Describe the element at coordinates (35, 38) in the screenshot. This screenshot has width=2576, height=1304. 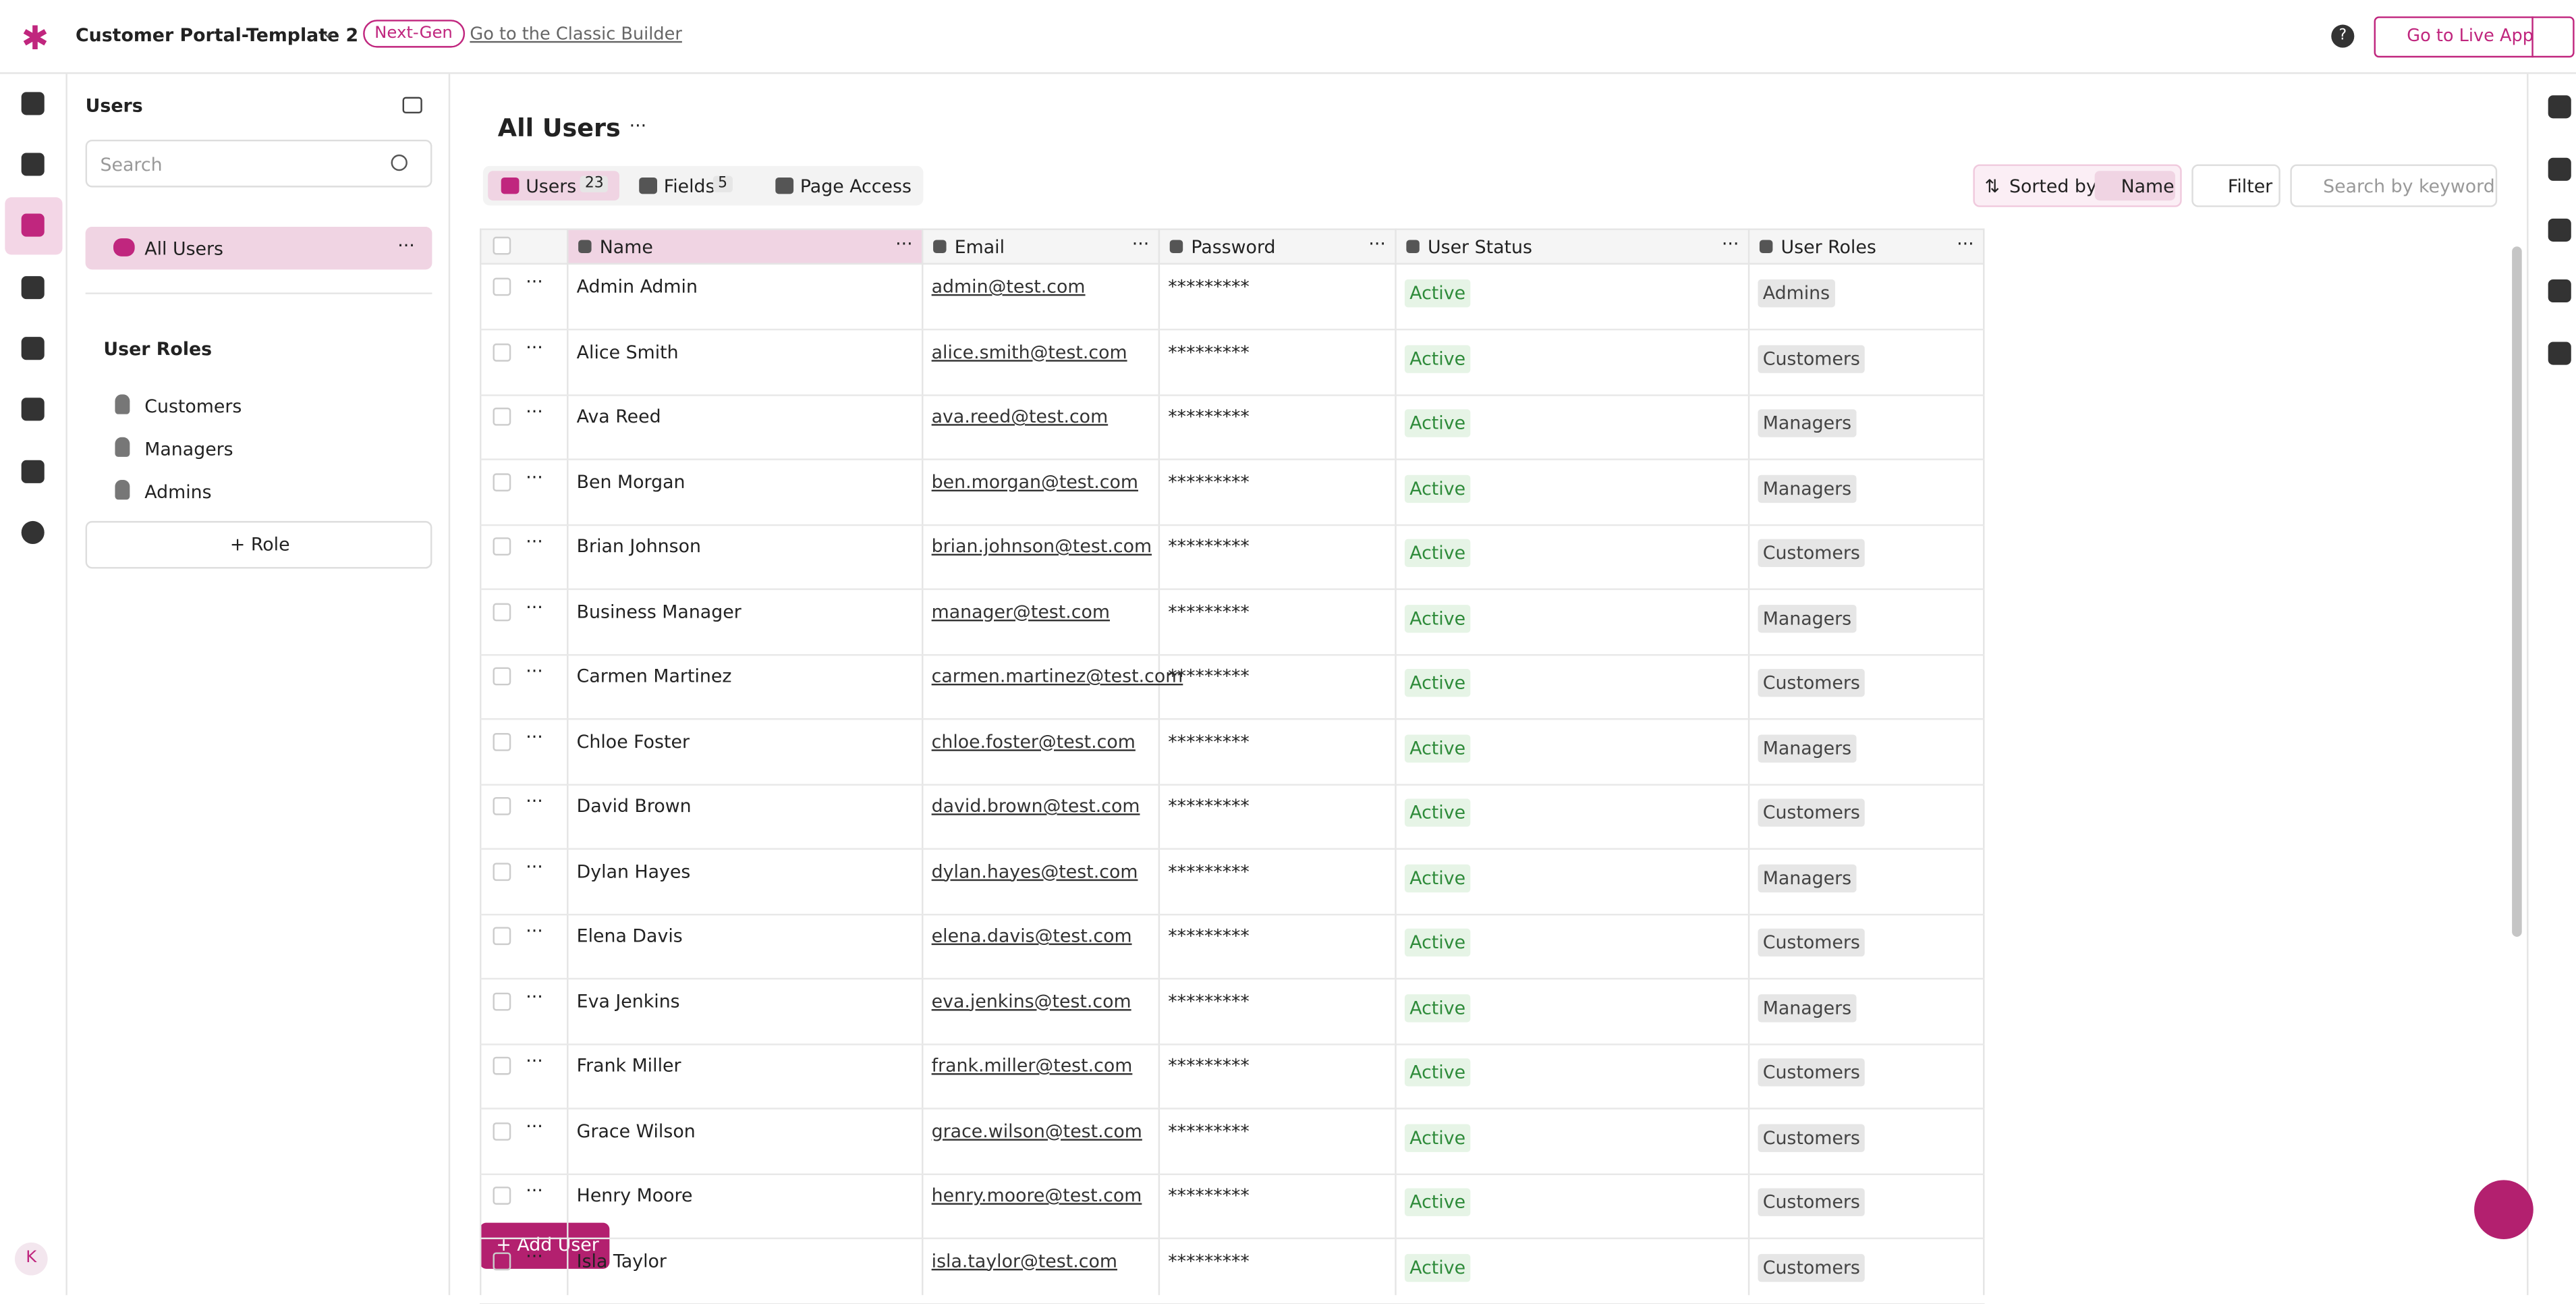
I see `logo: ✱` at that location.